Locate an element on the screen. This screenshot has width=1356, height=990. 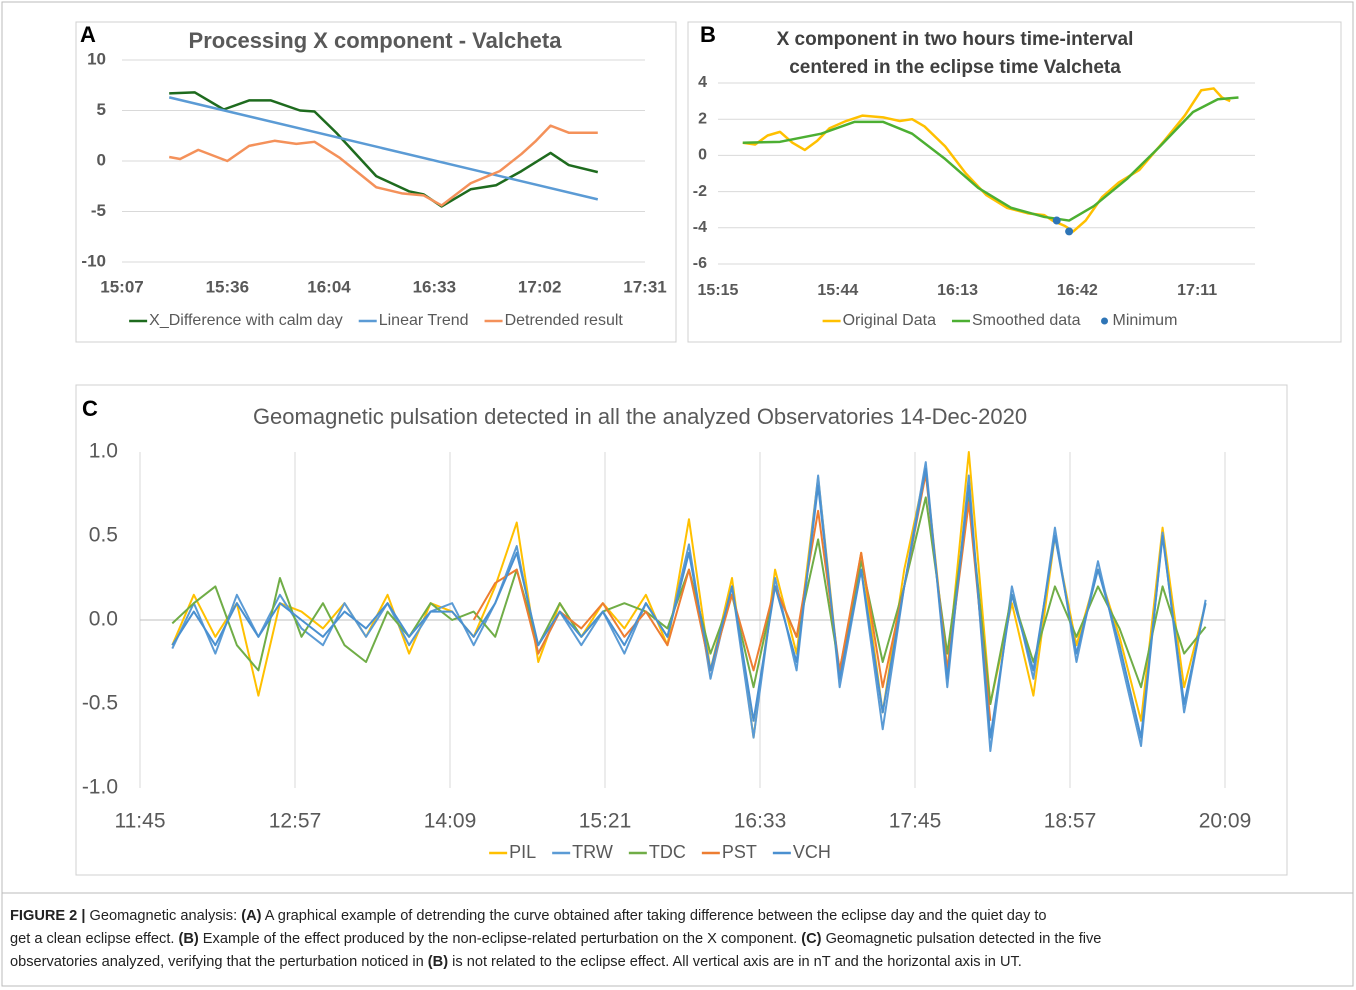
panel-frame is located at coordinates (376, 182).